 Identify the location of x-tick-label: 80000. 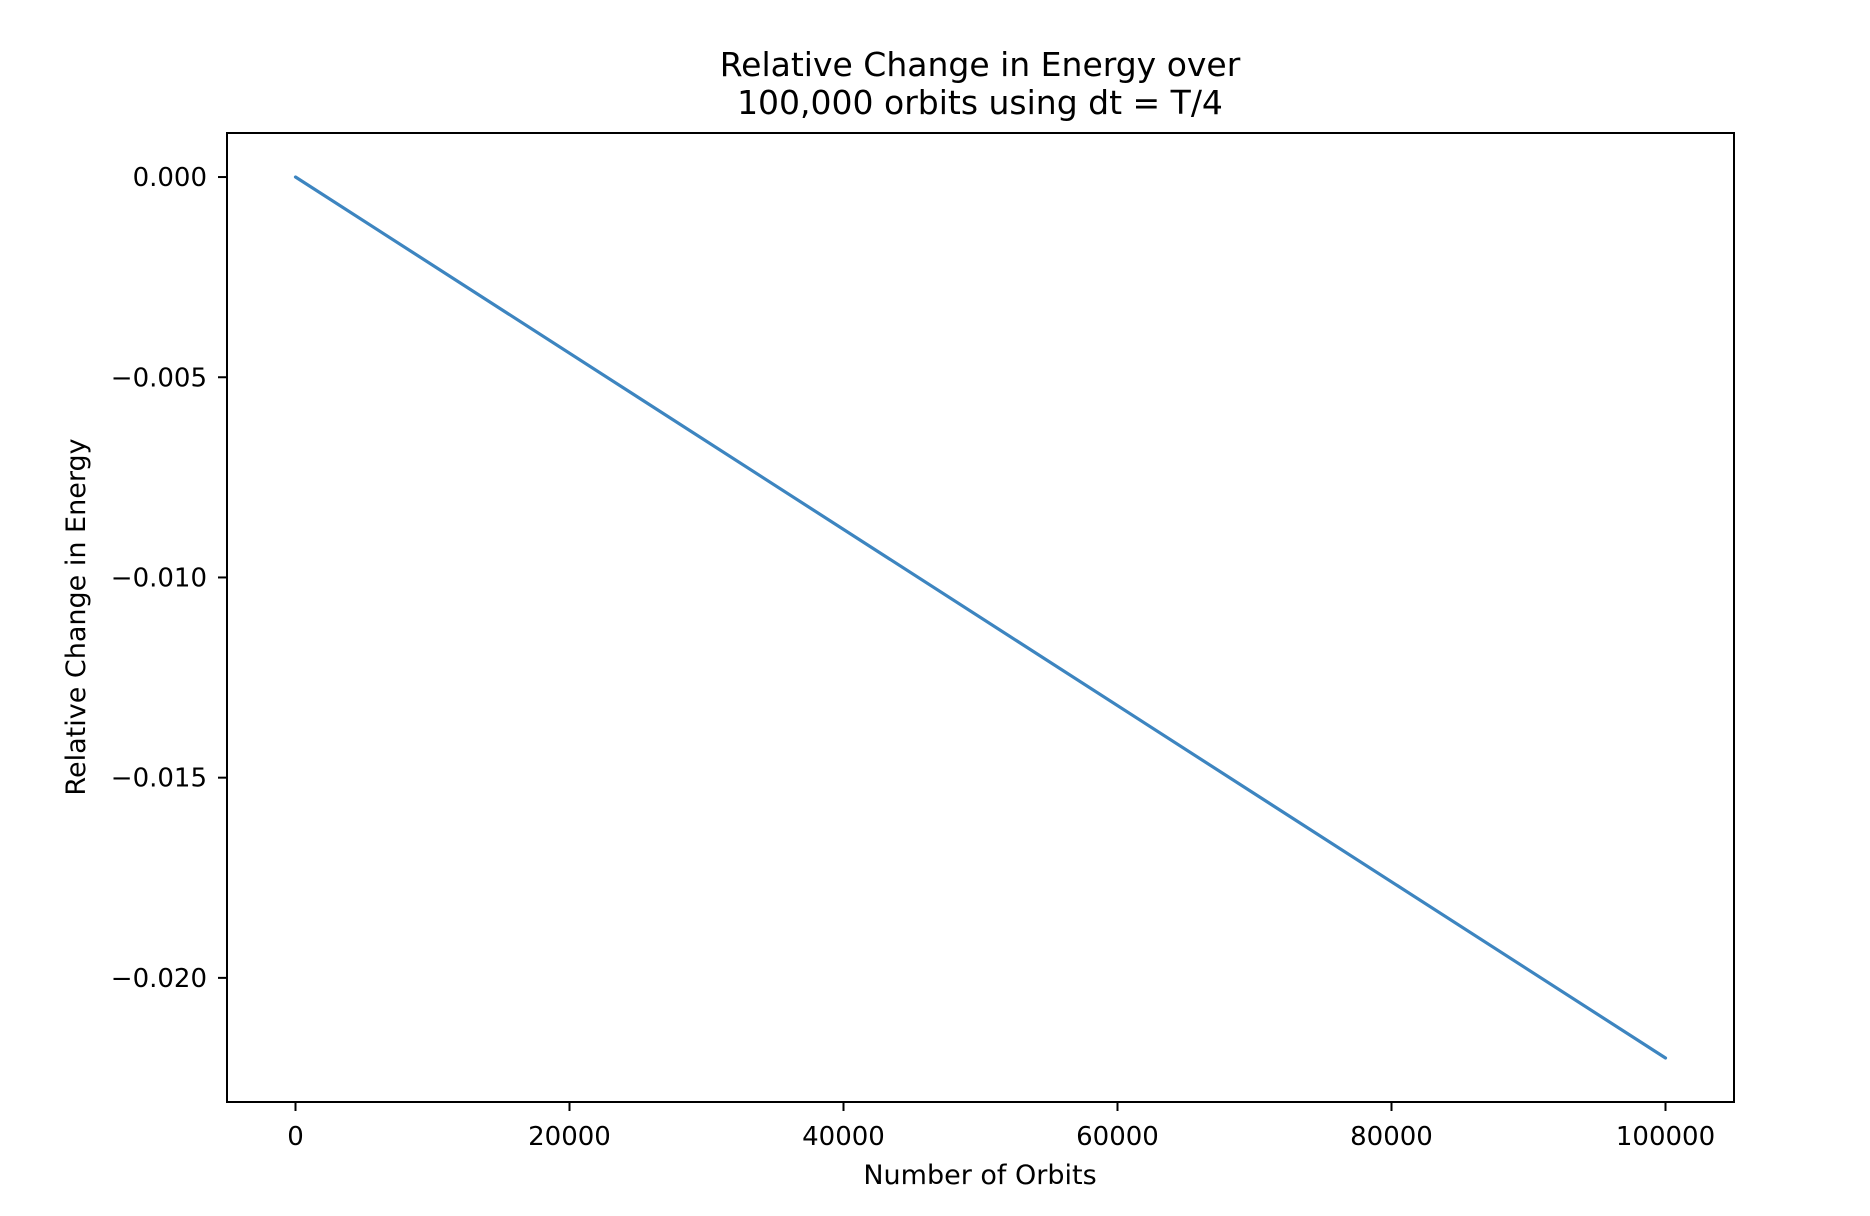
(1391, 1137).